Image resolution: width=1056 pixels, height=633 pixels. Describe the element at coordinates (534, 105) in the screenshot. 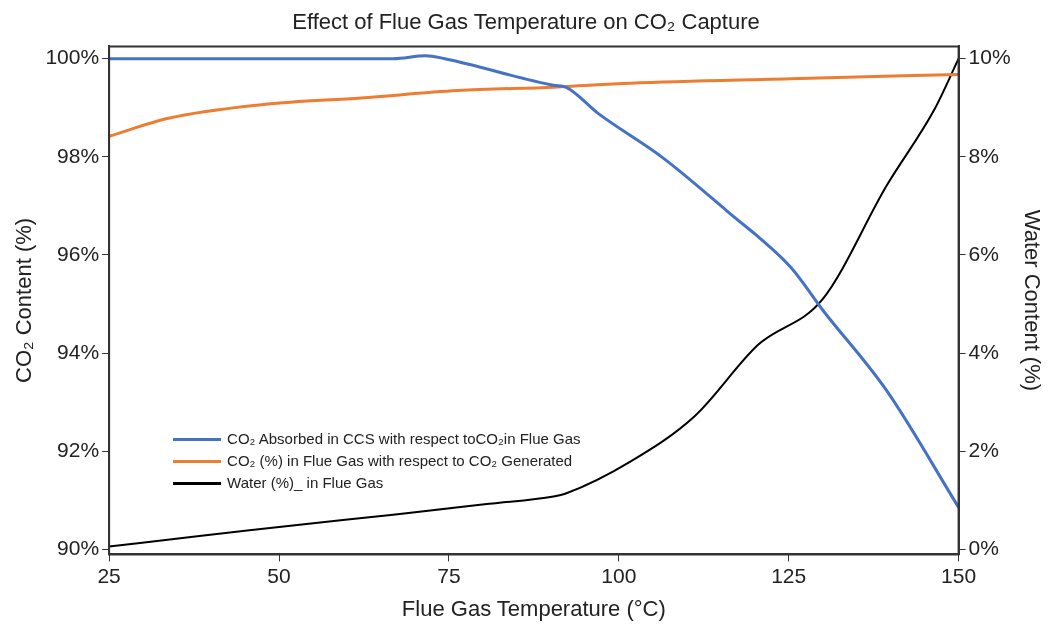

I see `line-series` at that location.